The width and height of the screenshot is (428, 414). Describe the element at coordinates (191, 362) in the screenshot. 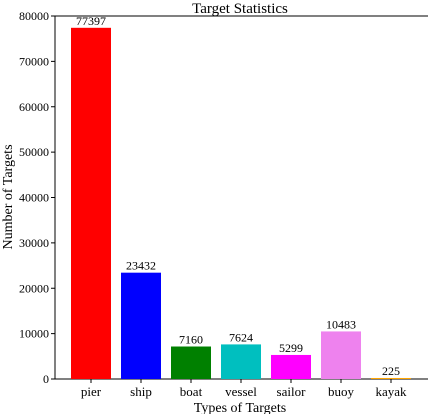

I see `bar-boat` at that location.